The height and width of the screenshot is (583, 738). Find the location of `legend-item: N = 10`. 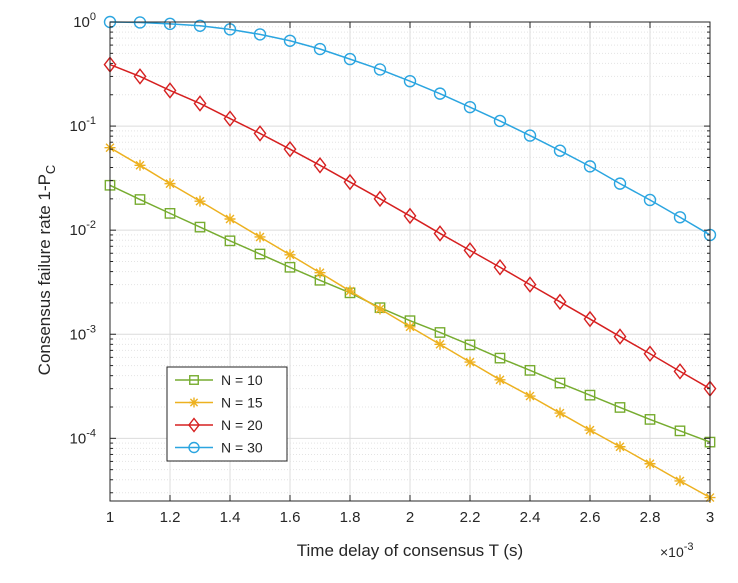

legend-item: N = 10 is located at coordinates (219, 380).